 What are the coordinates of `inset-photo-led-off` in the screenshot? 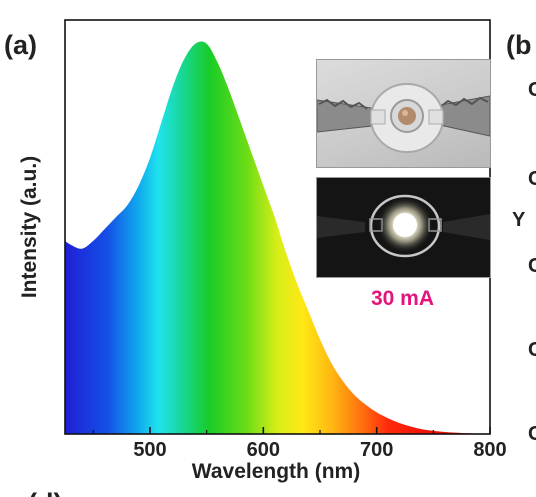 It's located at (403, 113).